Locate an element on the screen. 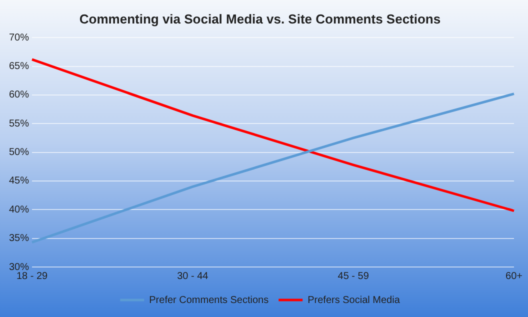 This screenshot has height=317, width=528. x-tick-label: 30 - 44 is located at coordinates (193, 276).